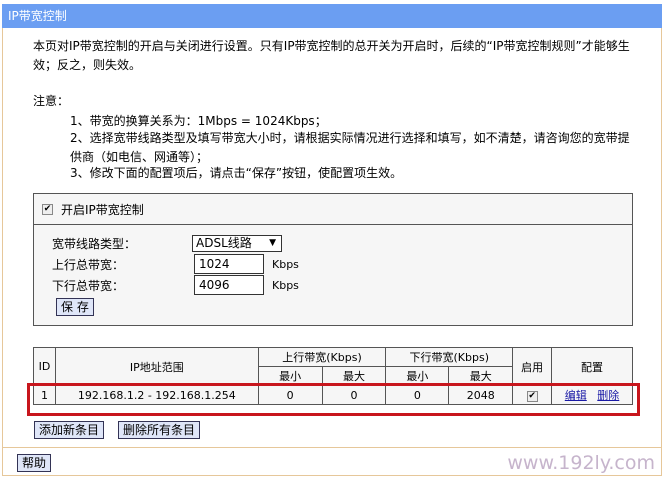 This screenshot has width=665, height=478. Describe the element at coordinates (156, 395) in the screenshot. I see `cell-ip: 192.168.1.2 - 192.168.1.254` at that location.